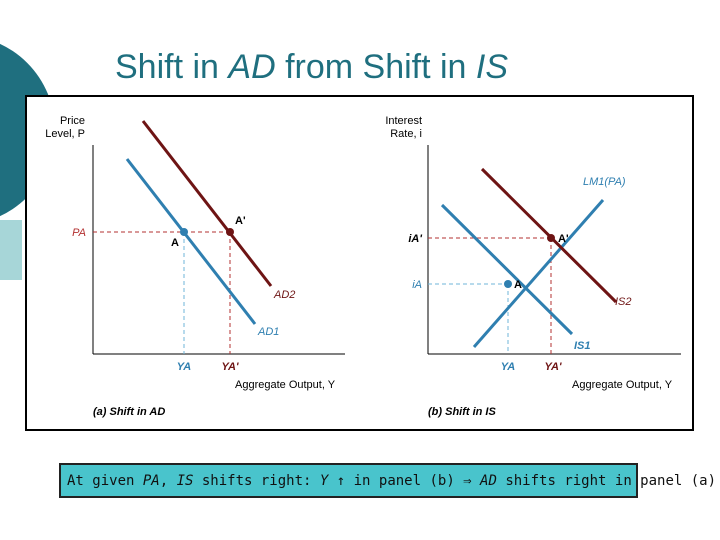 This screenshot has width=720, height=540. What do you see at coordinates (518, 285) in the screenshot?
I see `panel-b-point-a-label: A` at bounding box center [518, 285].